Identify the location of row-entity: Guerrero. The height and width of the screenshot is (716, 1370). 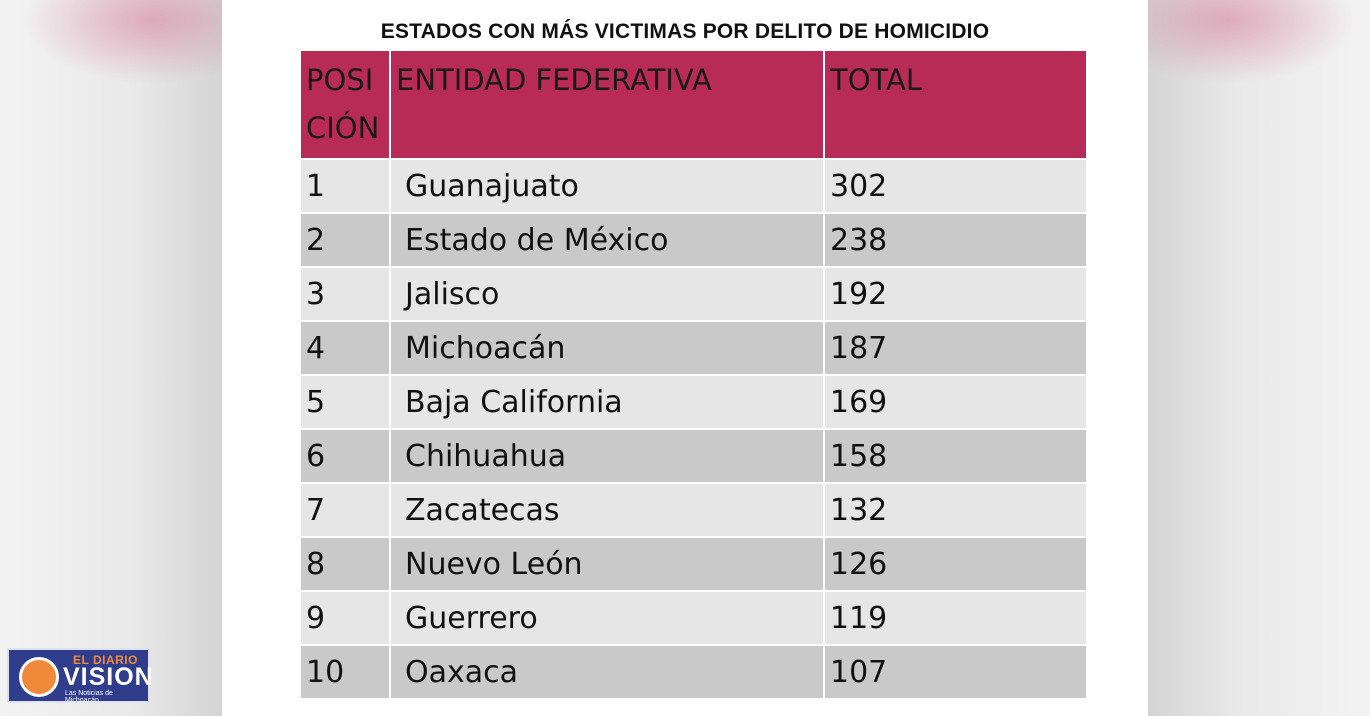
(607, 618).